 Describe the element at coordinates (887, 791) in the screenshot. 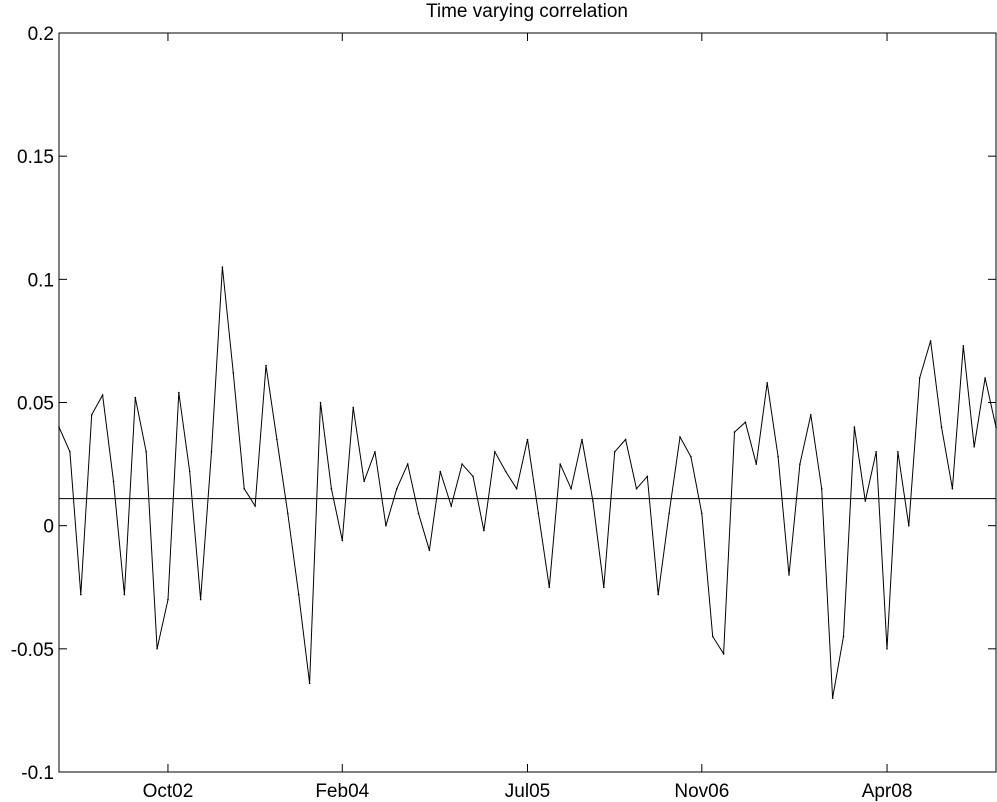

I see `x-tick-label: Apr08` at that location.